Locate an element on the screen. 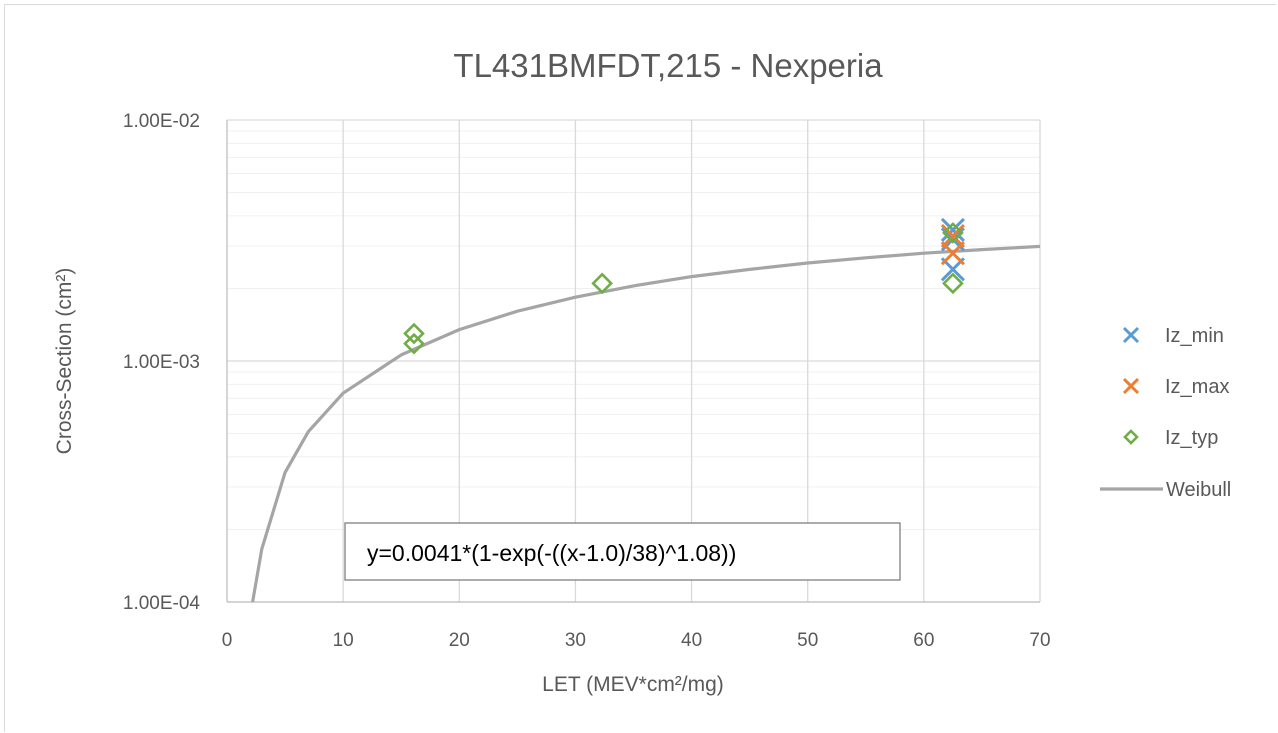  legend-item-iz-min: Iz_min is located at coordinates (1173, 336).